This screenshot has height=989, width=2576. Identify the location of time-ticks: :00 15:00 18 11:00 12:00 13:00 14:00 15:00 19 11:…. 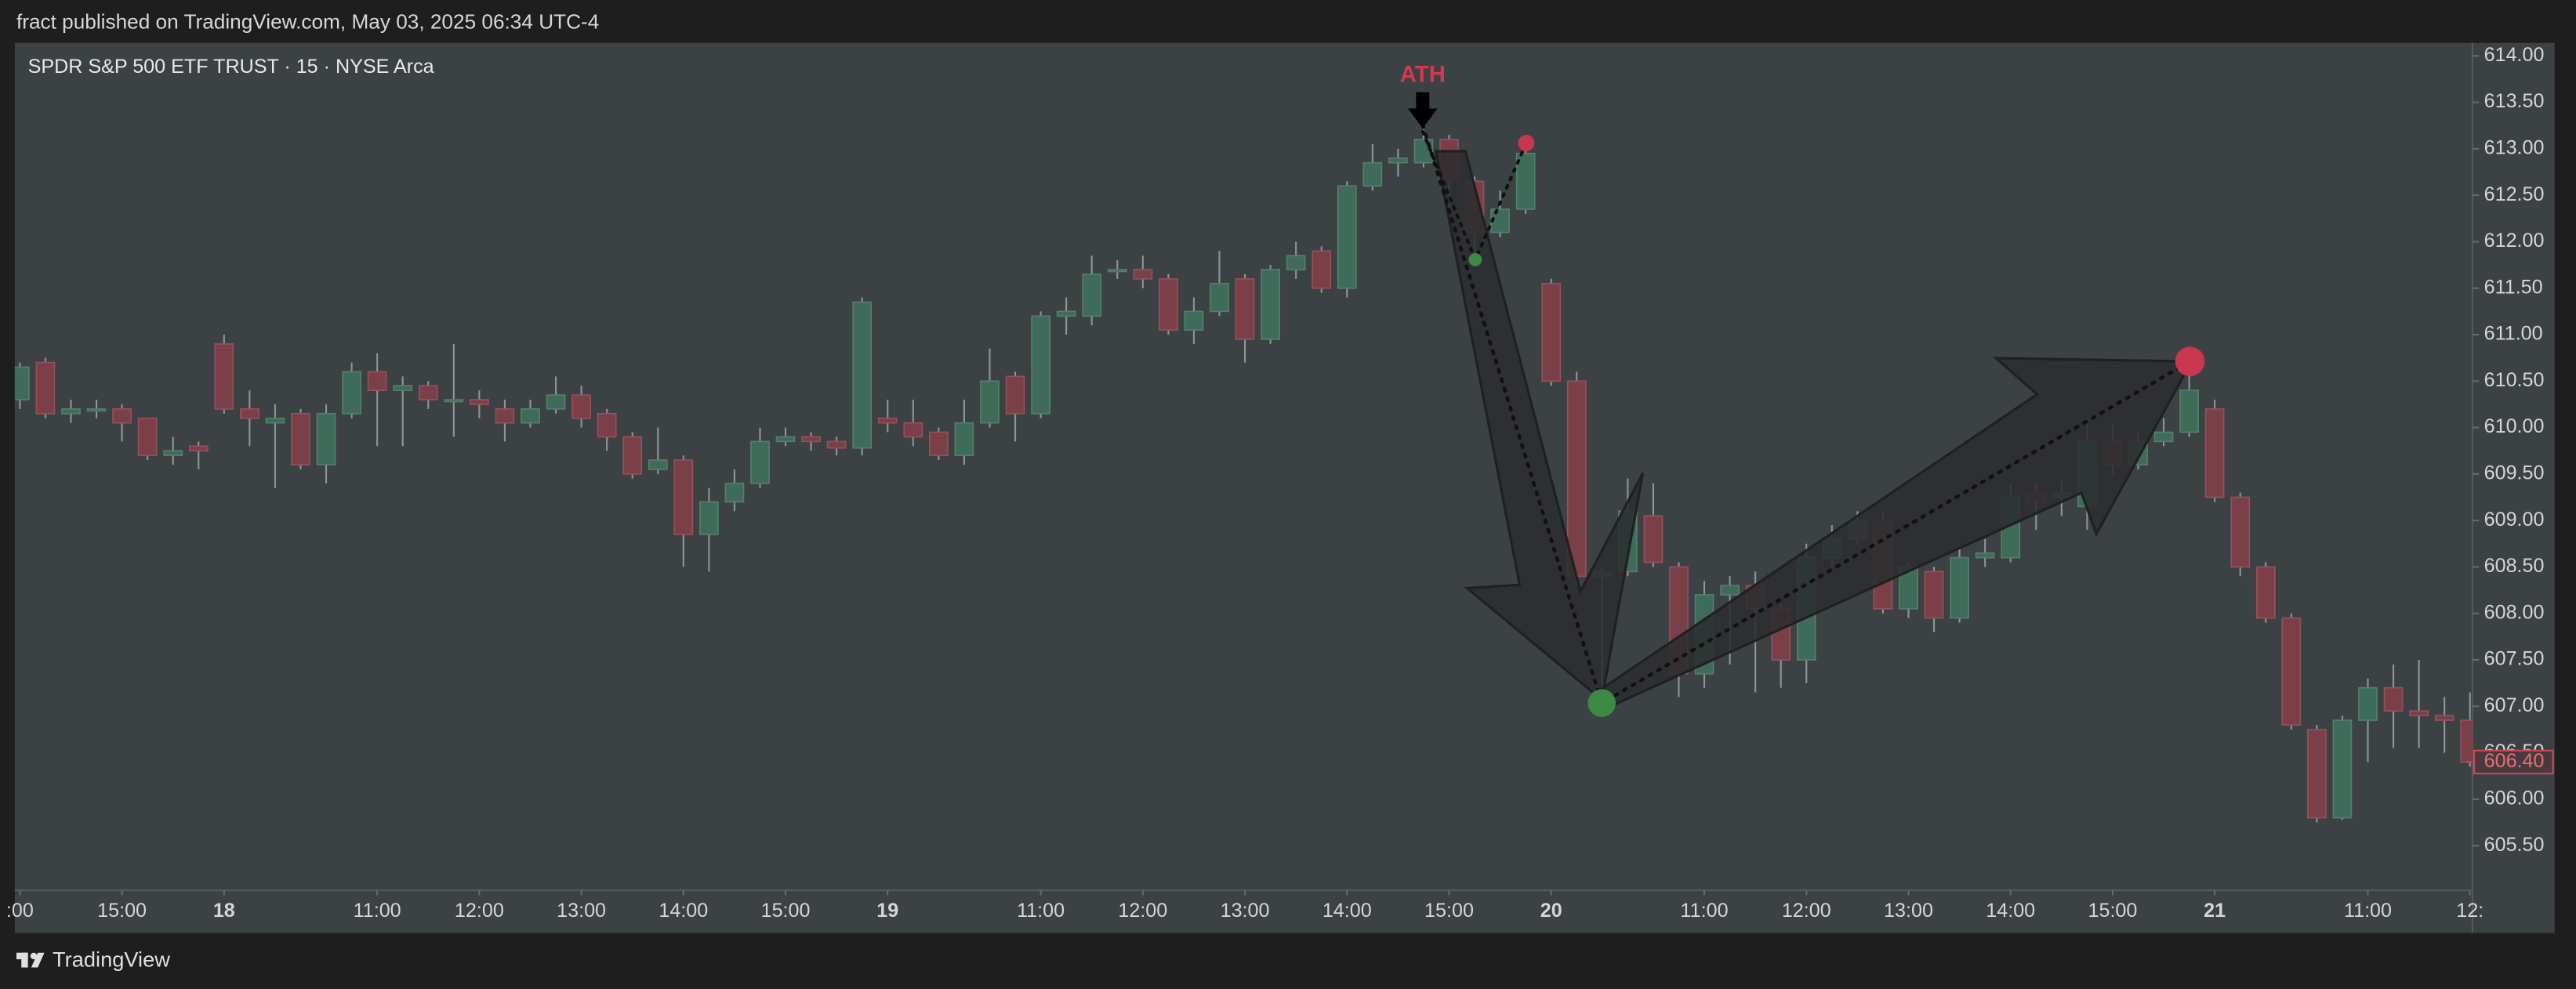
(1245, 906).